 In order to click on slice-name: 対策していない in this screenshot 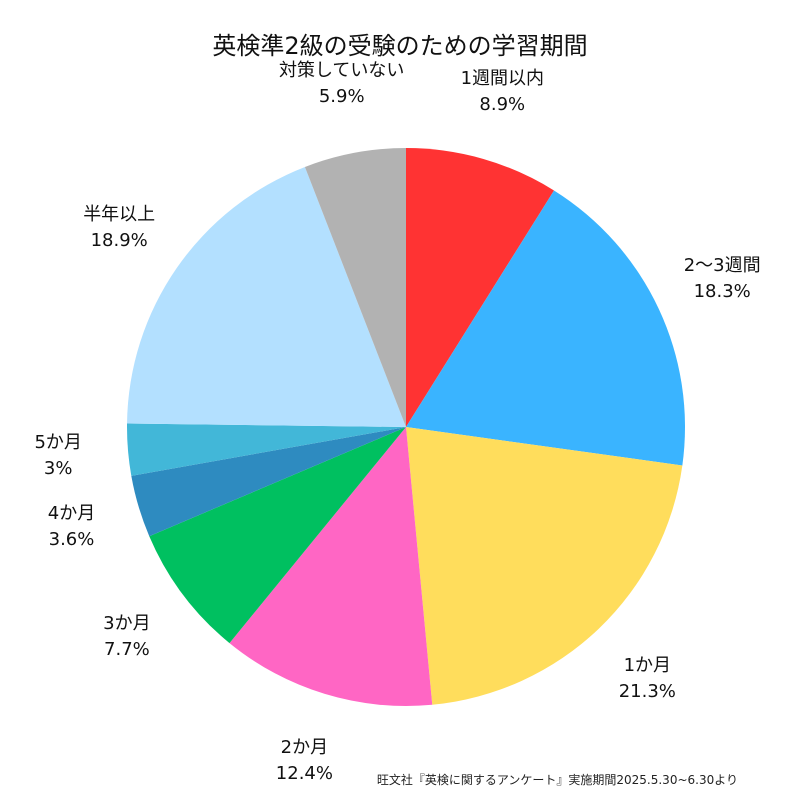, I will do `click(341, 70)`.